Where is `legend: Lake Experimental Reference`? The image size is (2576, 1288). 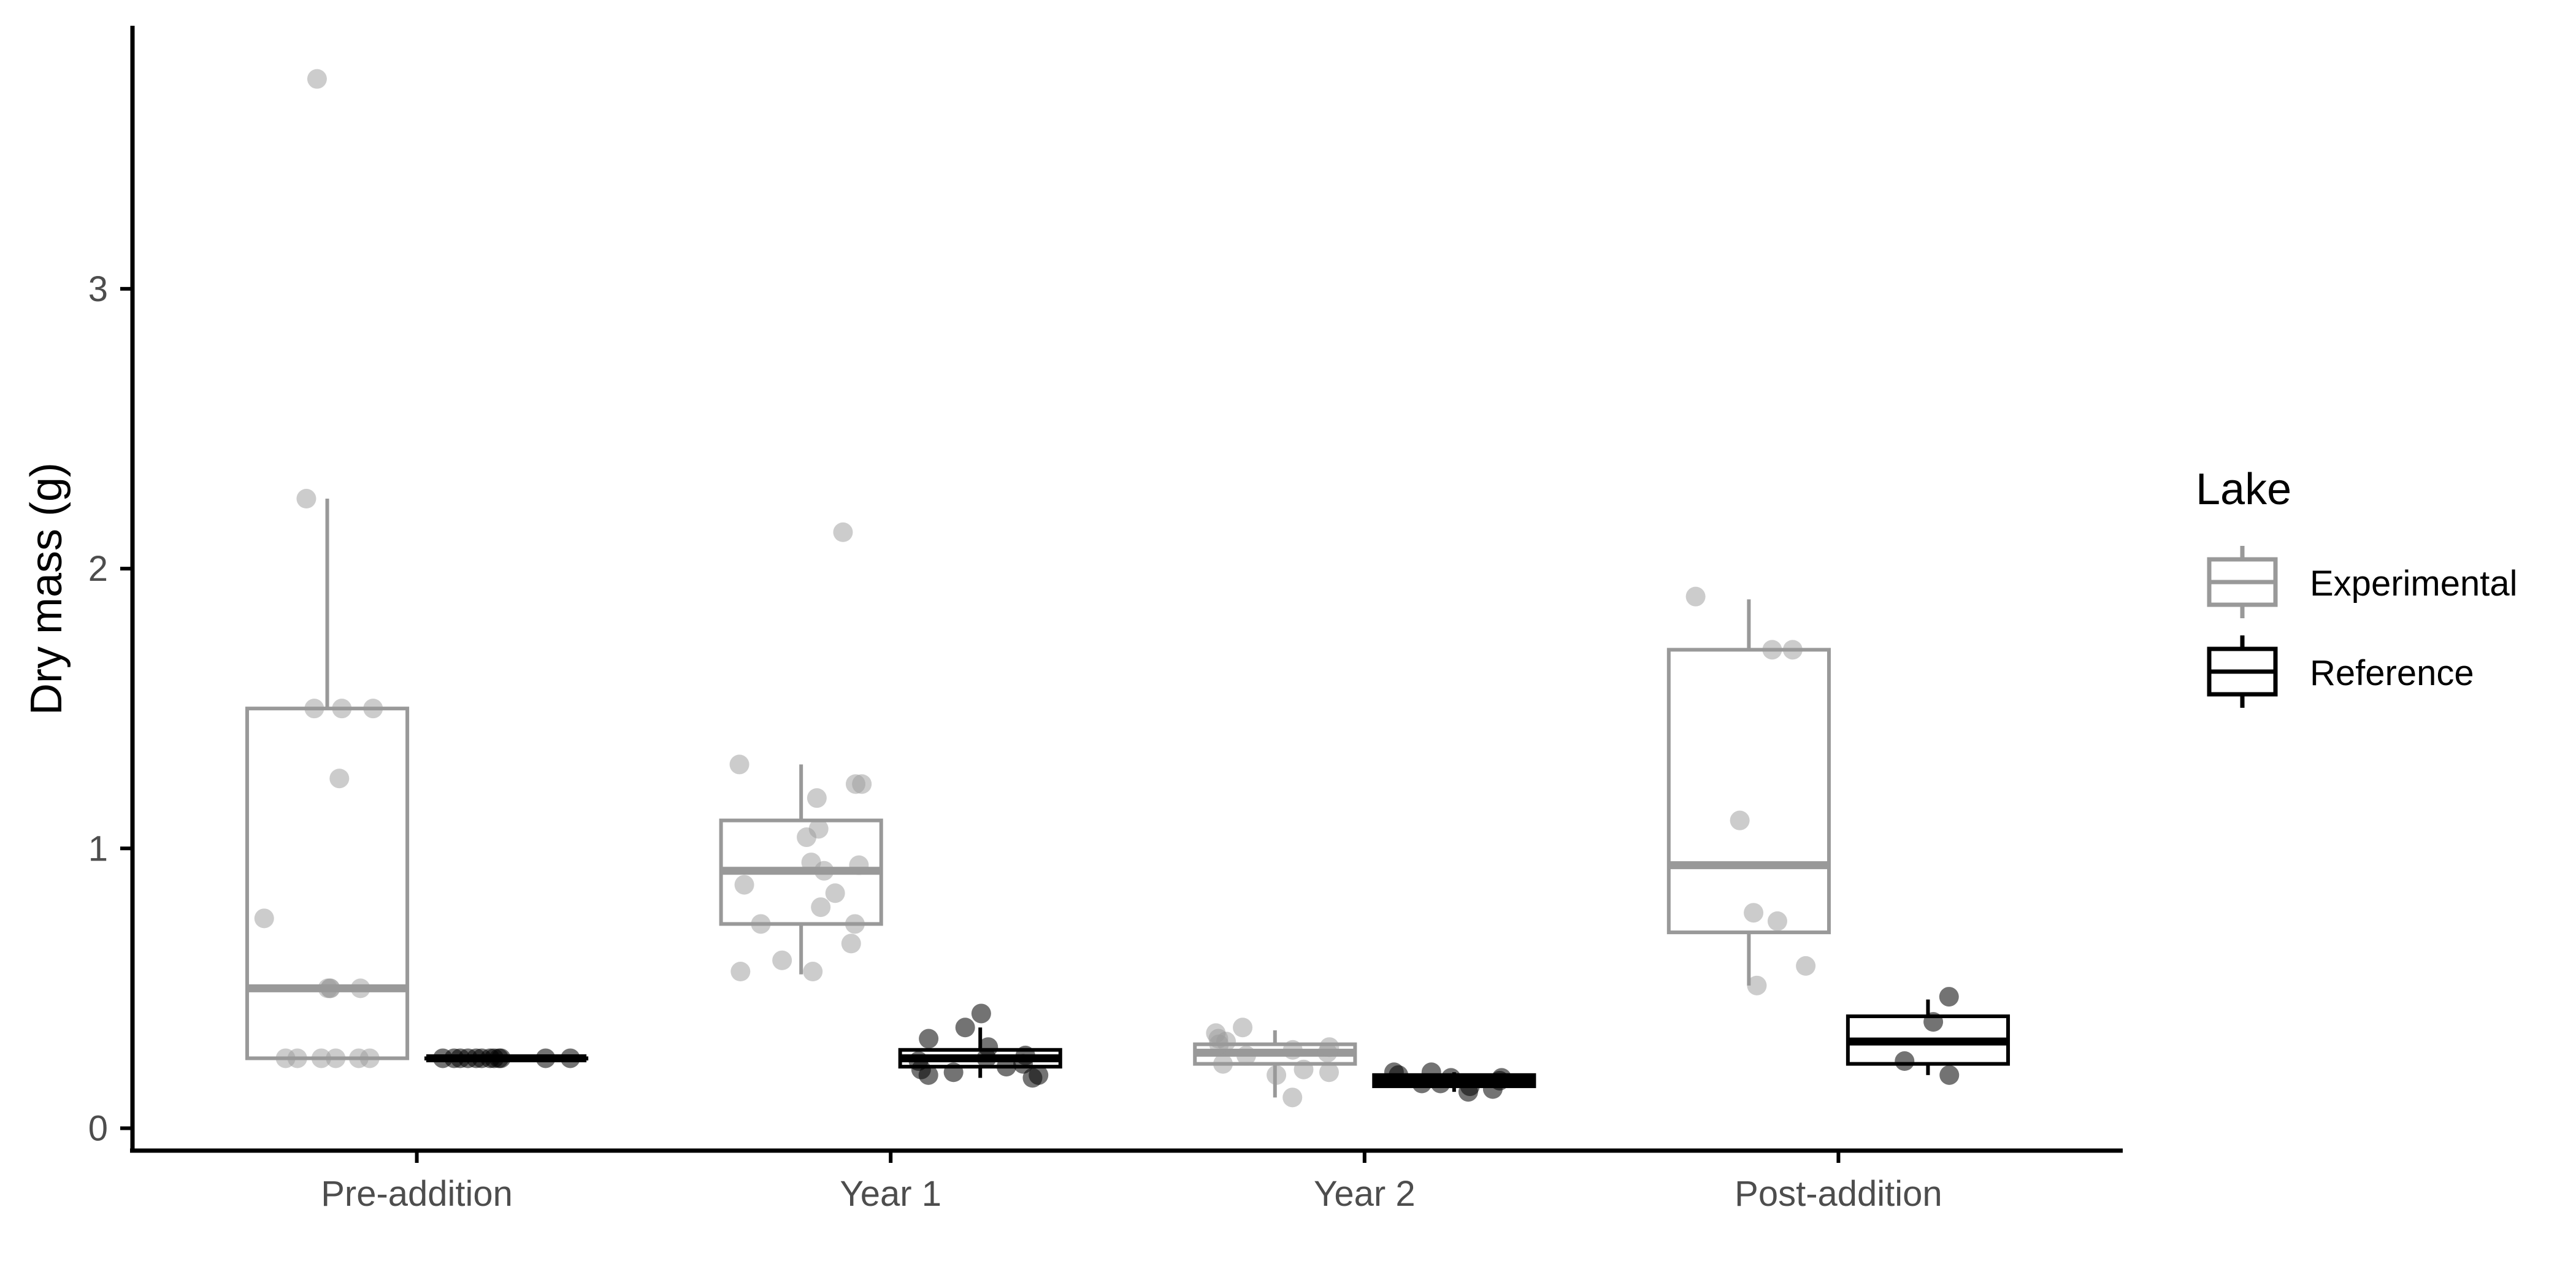
legend: Lake Experimental Reference is located at coordinates (2356, 586).